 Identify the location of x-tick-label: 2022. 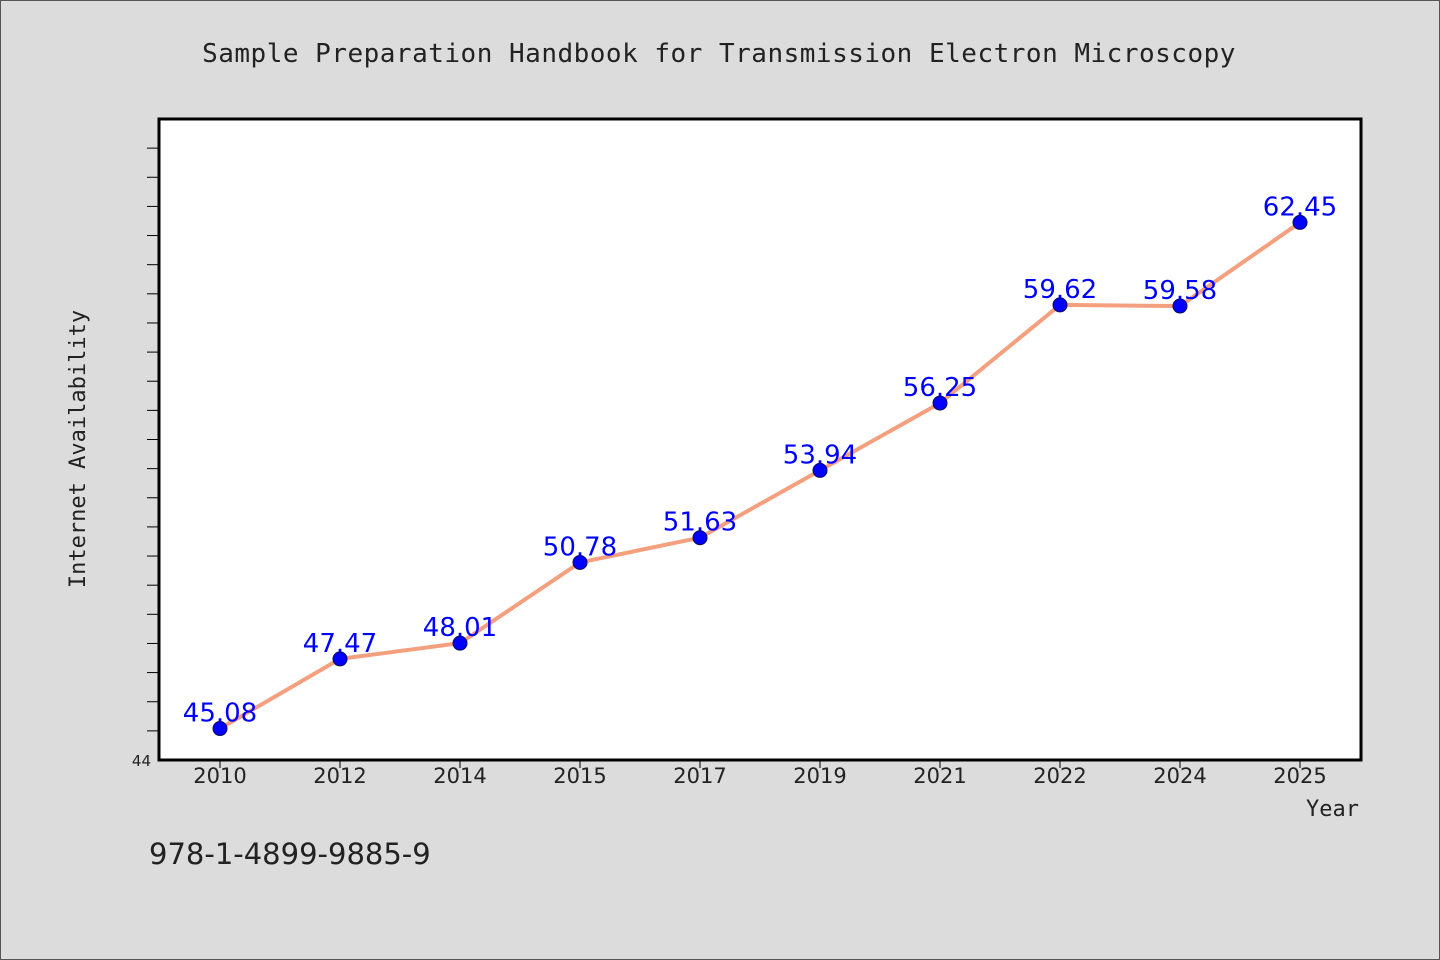
(1059, 776).